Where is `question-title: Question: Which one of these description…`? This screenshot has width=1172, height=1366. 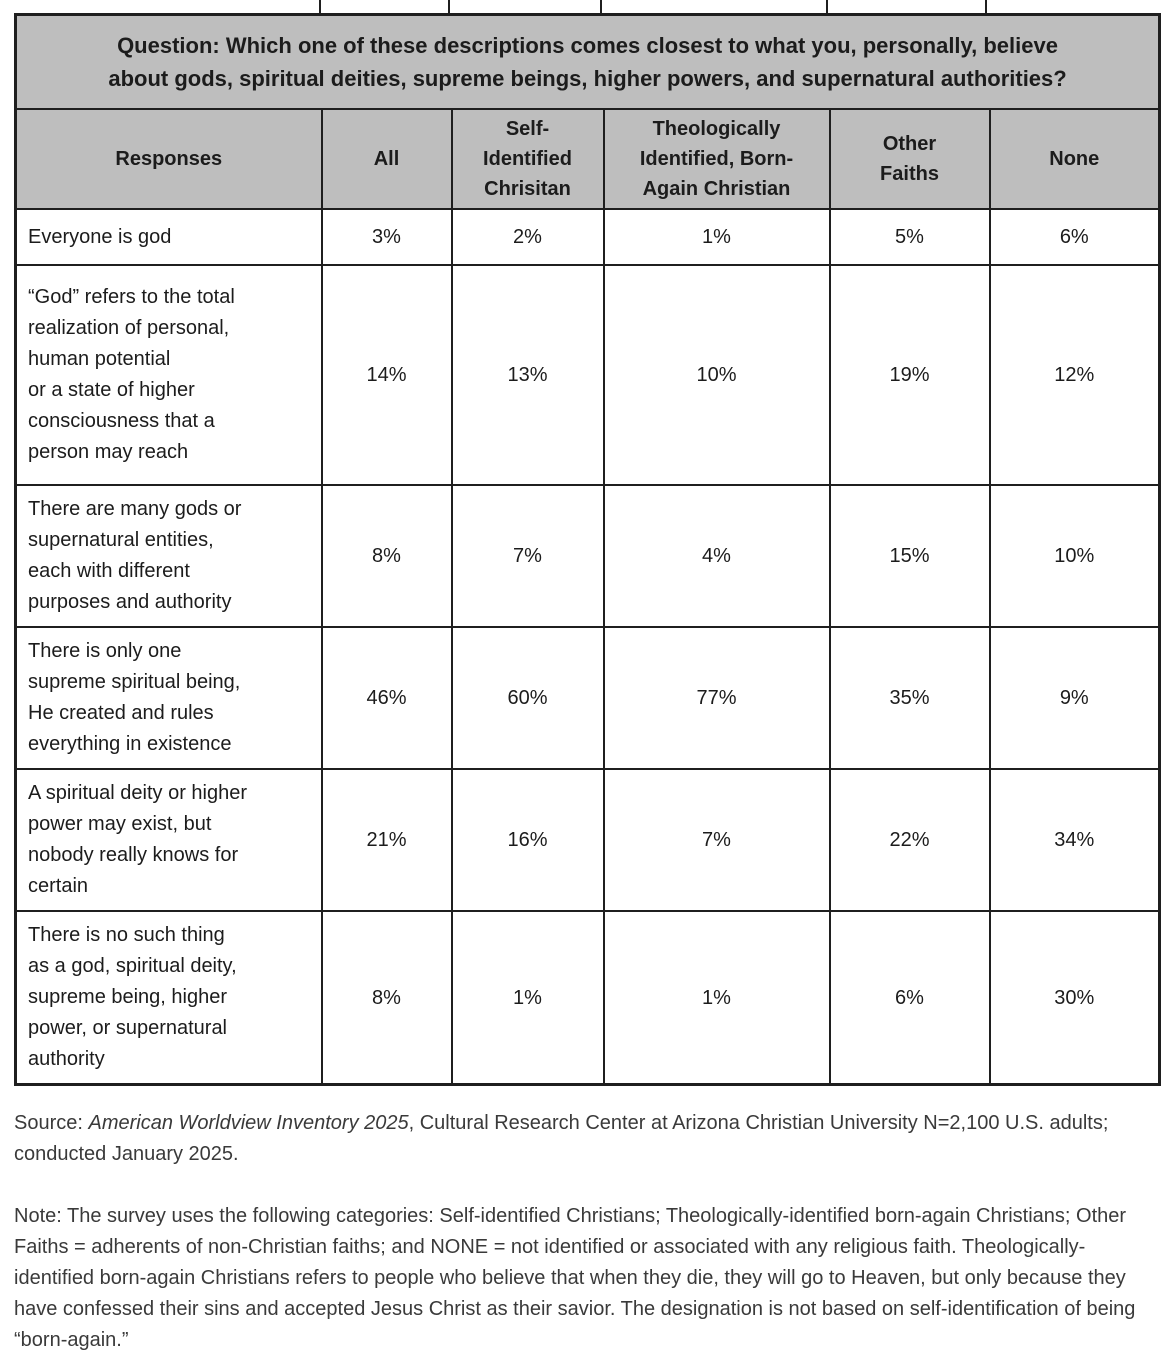
question-title: Question: Which one of these description… is located at coordinates (587, 61).